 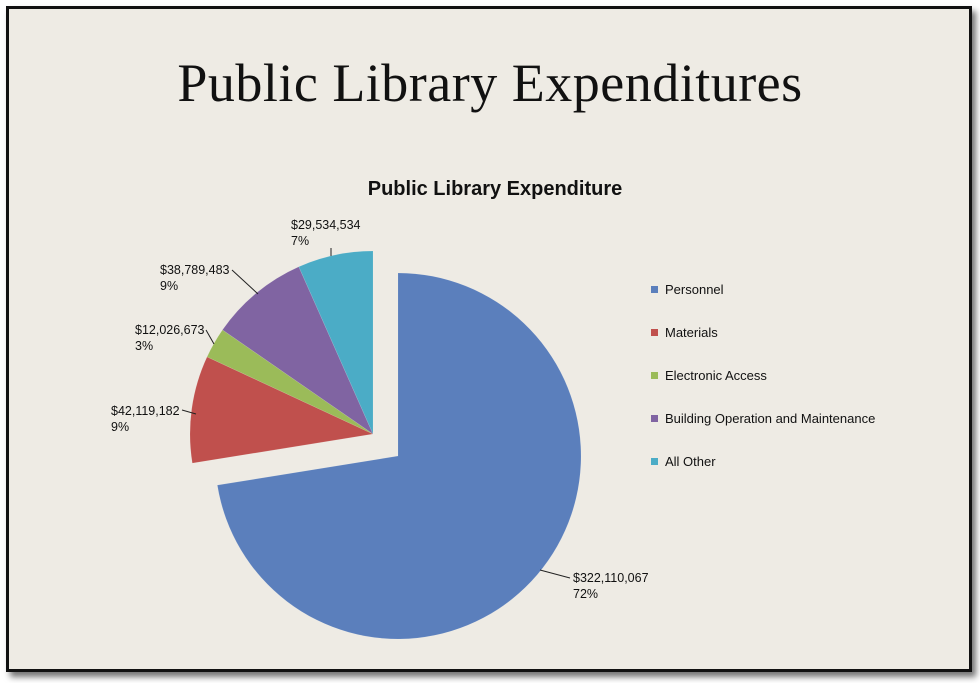 I want to click on data-label-percent: 3%, so click(x=144, y=346).